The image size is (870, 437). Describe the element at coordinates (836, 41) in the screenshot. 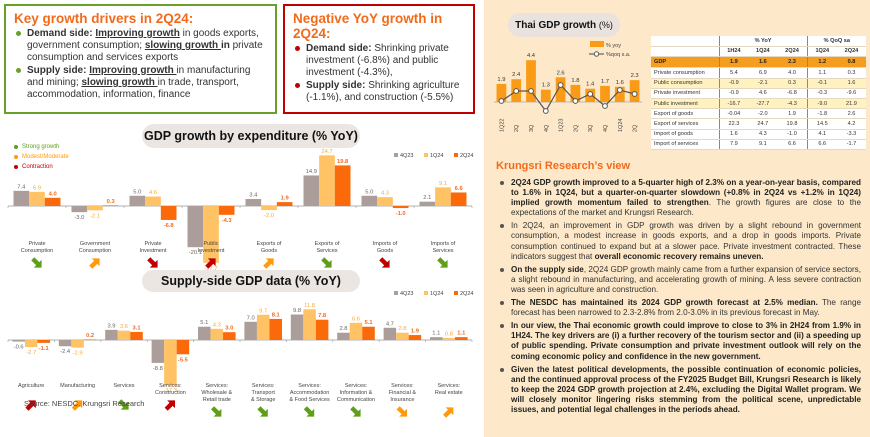

I see `group-header-qoq: % QoQ sa` at that location.